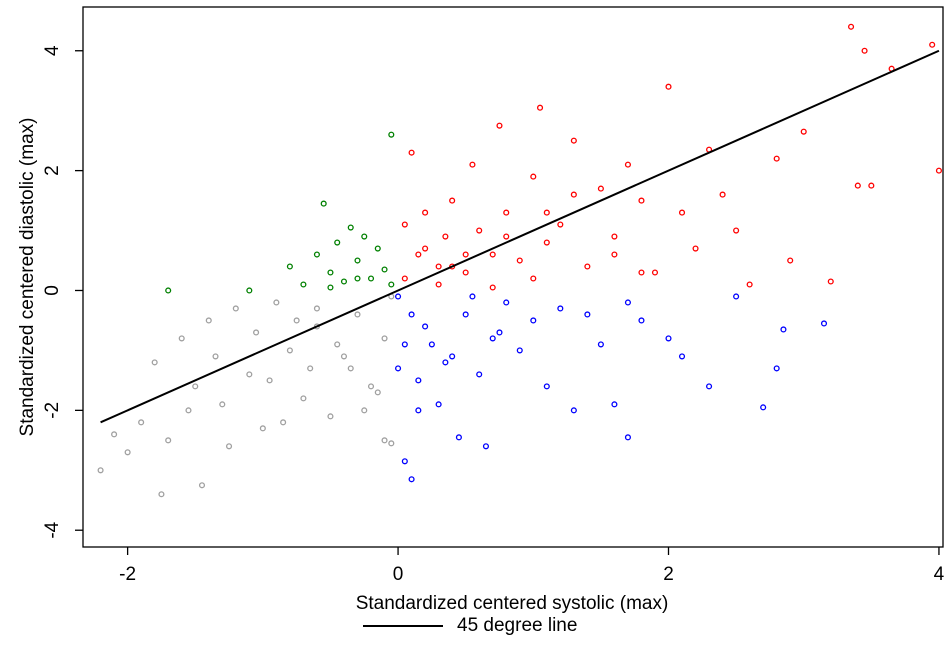 Image resolution: width=945 pixels, height=667 pixels. Describe the element at coordinates (52, 50) in the screenshot. I see `y-tick-label: 4` at that location.